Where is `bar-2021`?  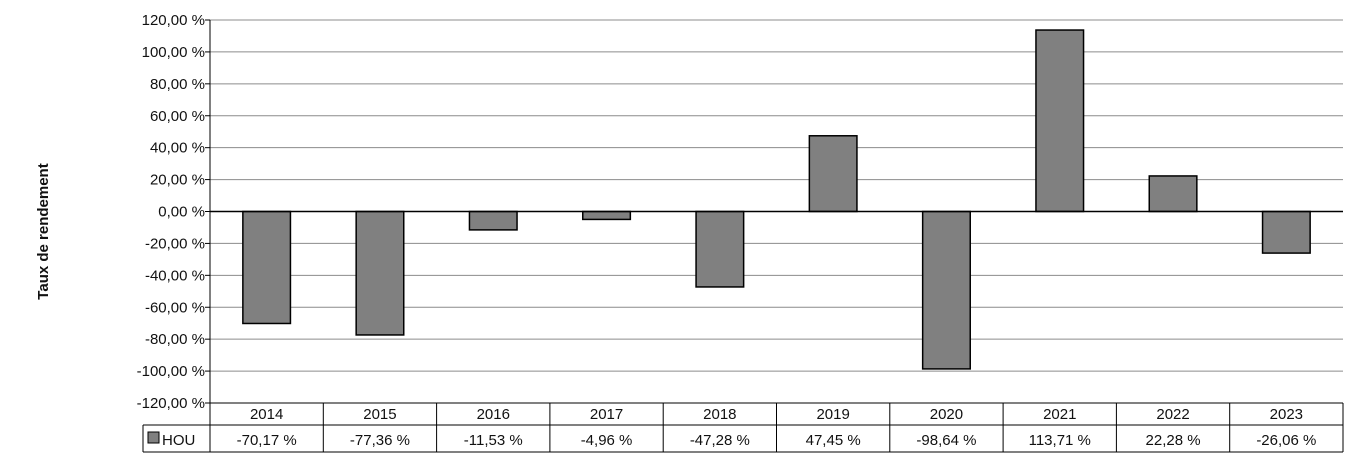 bar-2021 is located at coordinates (1060, 121).